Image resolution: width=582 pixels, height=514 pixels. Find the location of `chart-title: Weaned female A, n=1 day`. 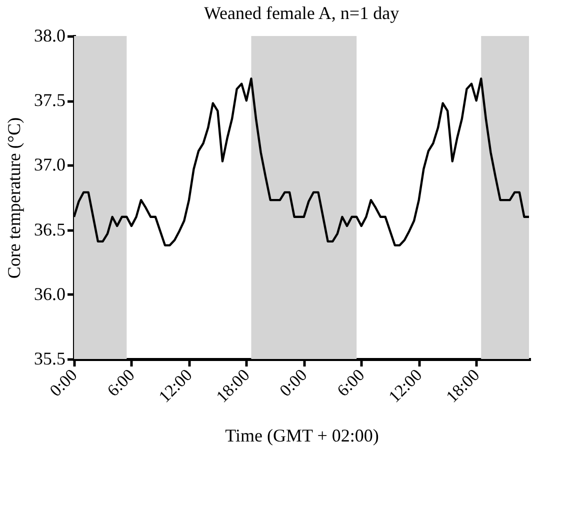

chart-title: Weaned female A, n=1 day is located at coordinates (302, 13).